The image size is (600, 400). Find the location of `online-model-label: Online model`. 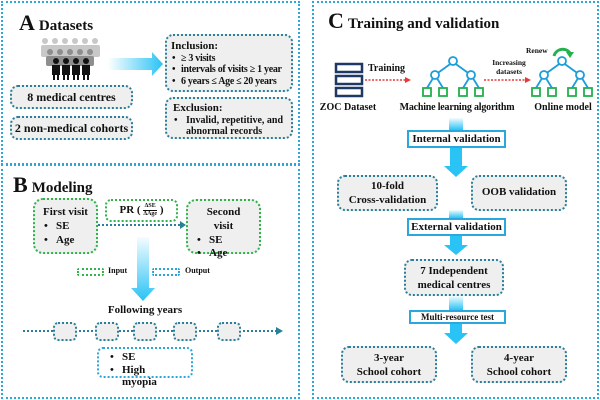

online-model-label: Online model is located at coordinates (563, 107).